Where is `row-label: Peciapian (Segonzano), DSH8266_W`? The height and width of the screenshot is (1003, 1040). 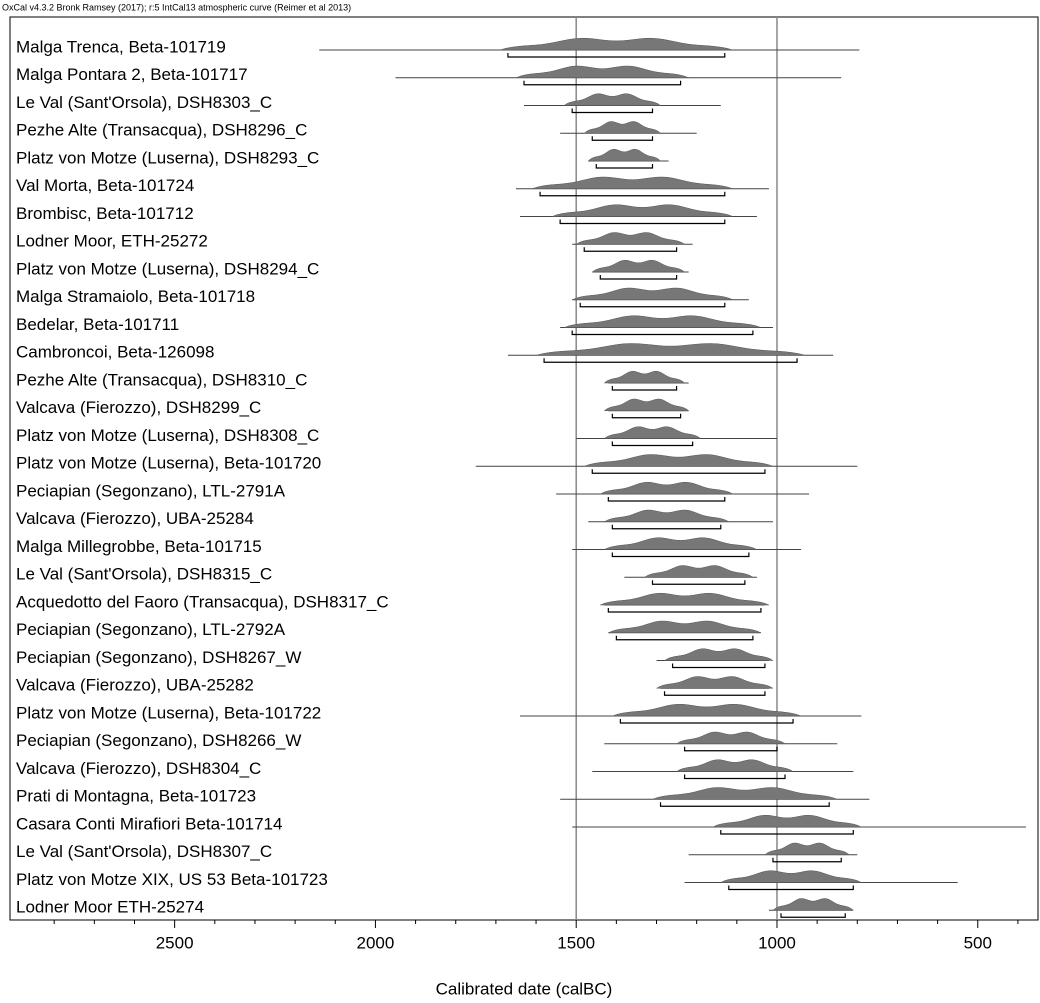
row-label: Peciapian (Segonzano), DSH8266_W is located at coordinates (158, 740).